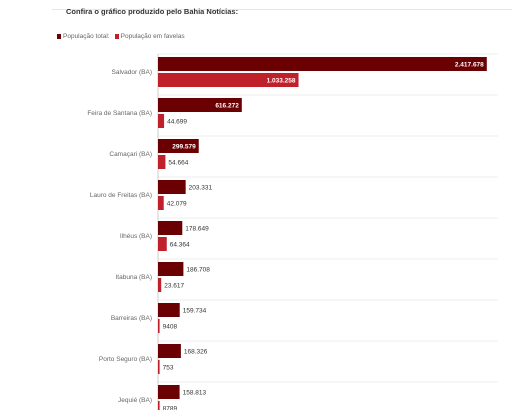 This screenshot has width=512, height=410. I want to click on legend-label-total: População total:, so click(86, 36).